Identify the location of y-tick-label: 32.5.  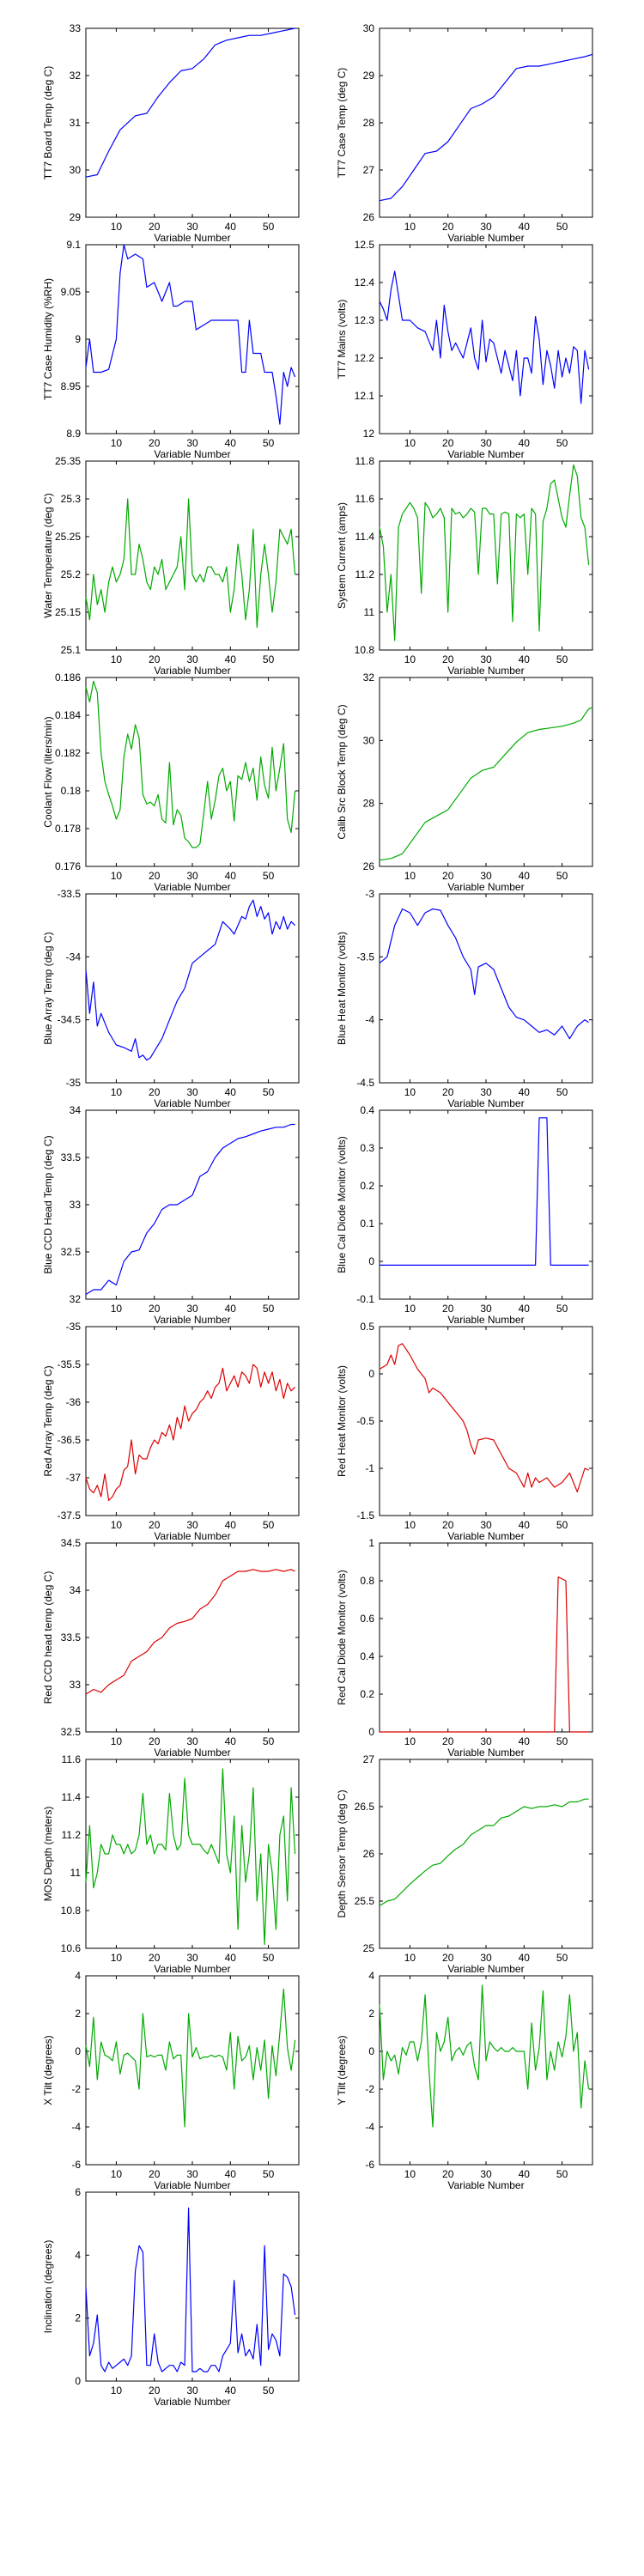
(71, 1732).